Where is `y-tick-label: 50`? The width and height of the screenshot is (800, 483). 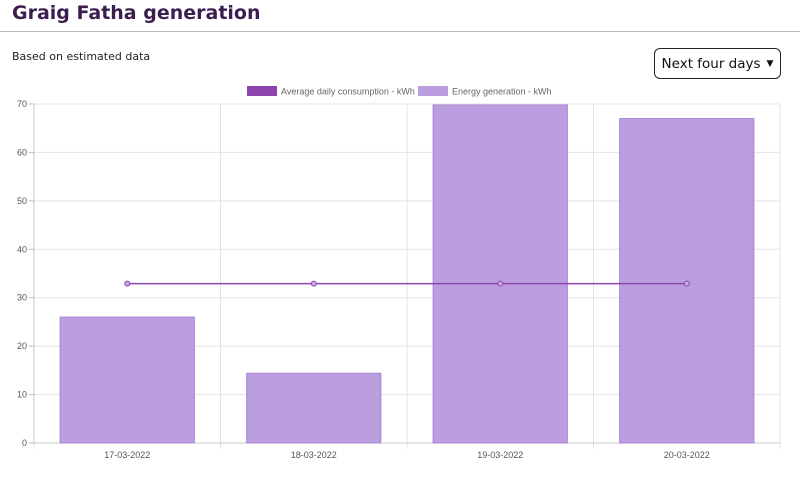
y-tick-label: 50 is located at coordinates (22, 201).